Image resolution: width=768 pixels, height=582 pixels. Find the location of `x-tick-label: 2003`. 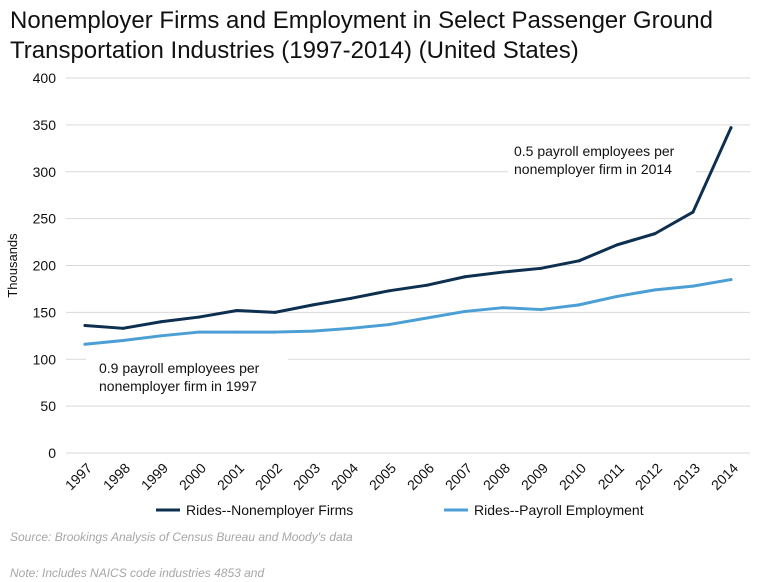

x-tick-label: 2003 is located at coordinates (306, 476).